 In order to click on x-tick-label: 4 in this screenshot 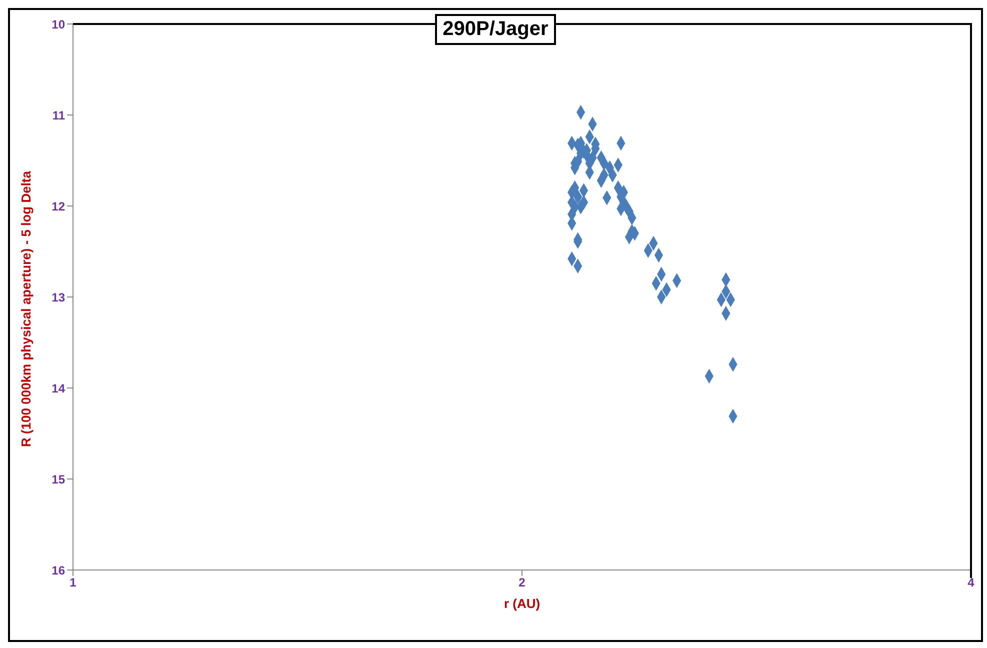, I will do `click(971, 583)`.